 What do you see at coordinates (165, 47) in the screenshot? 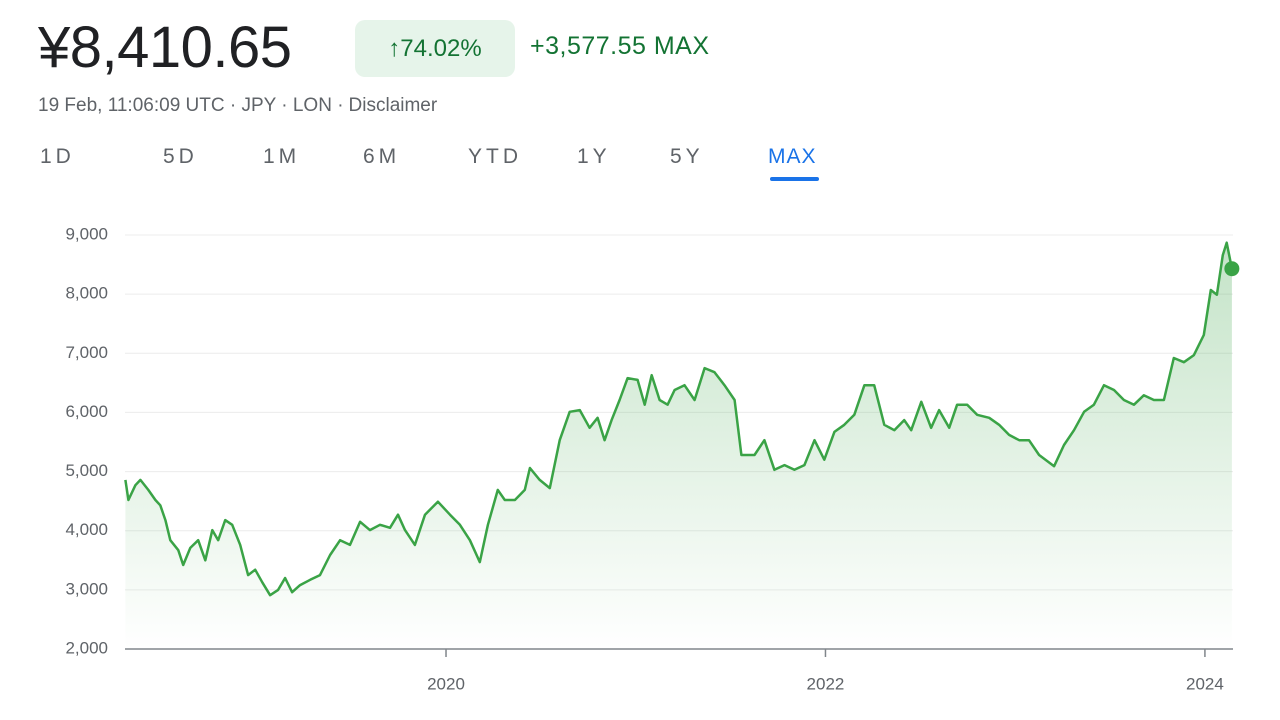
I see `price: ¥8,410.65` at bounding box center [165, 47].